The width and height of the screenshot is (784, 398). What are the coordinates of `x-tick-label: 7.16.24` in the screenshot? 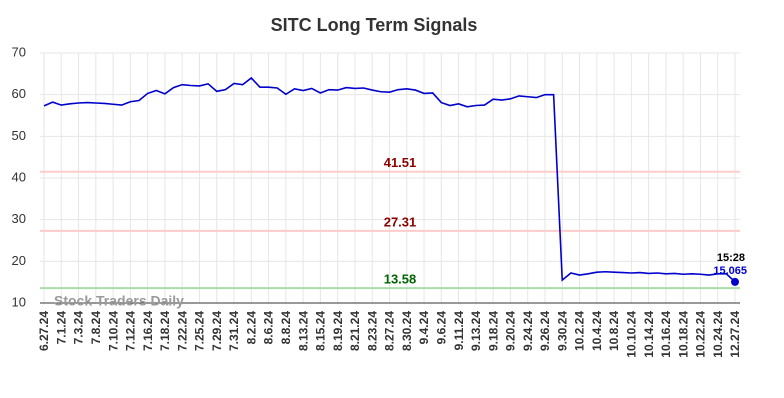 It's located at (148, 331).